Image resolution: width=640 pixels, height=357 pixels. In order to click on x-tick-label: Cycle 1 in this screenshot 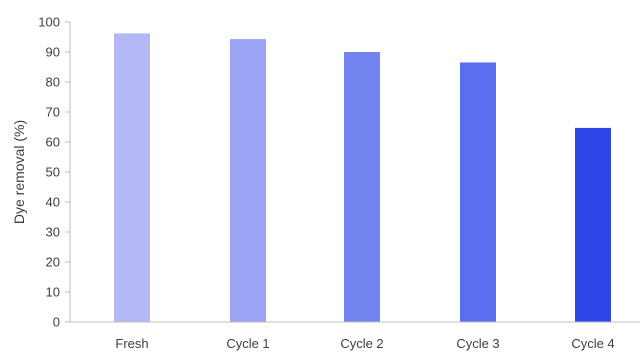, I will do `click(247, 343)`.